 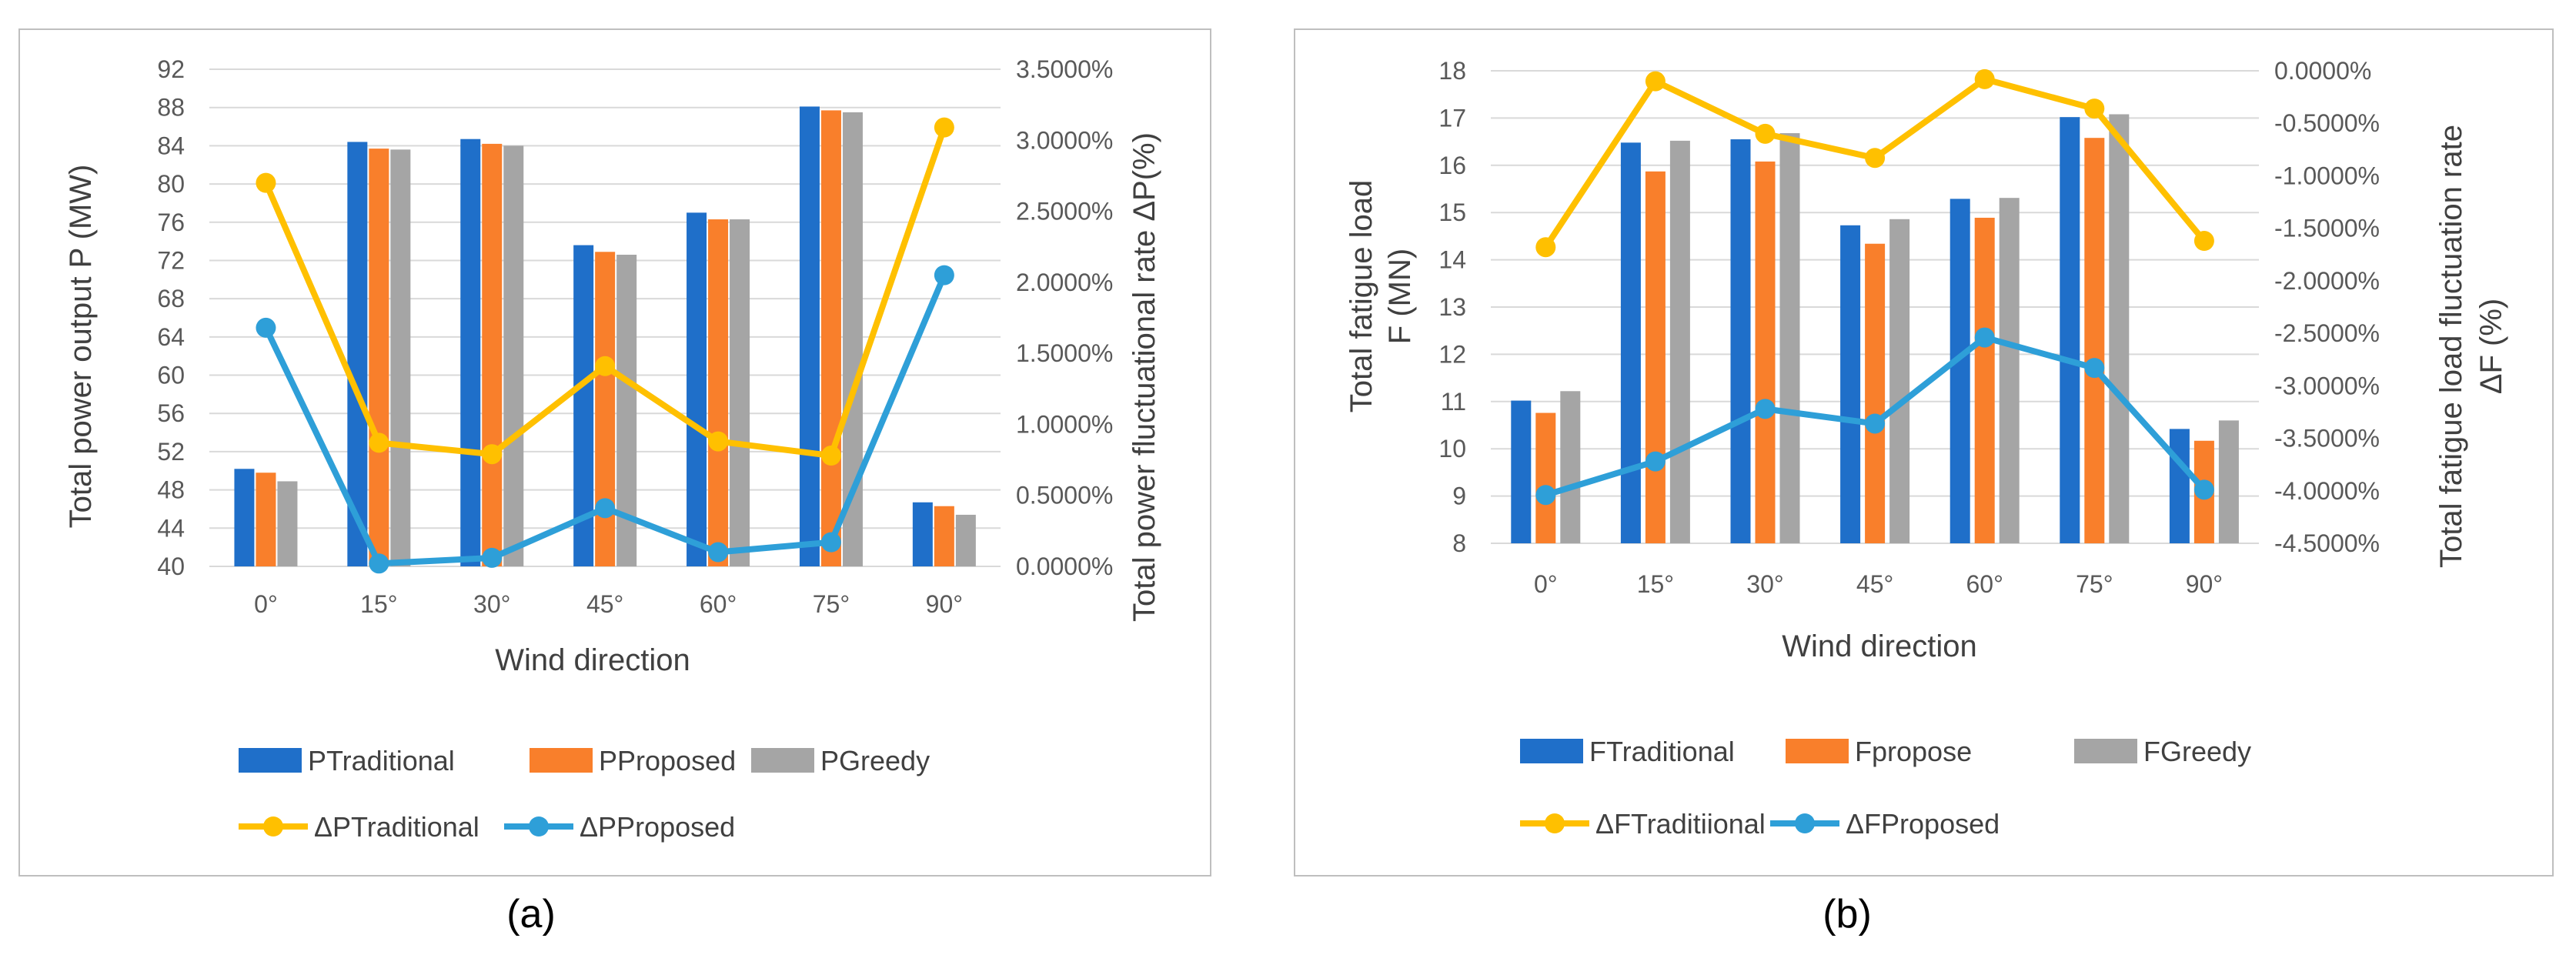 What do you see at coordinates (171, 375) in the screenshot?
I see `y-tick-label: 60` at bounding box center [171, 375].